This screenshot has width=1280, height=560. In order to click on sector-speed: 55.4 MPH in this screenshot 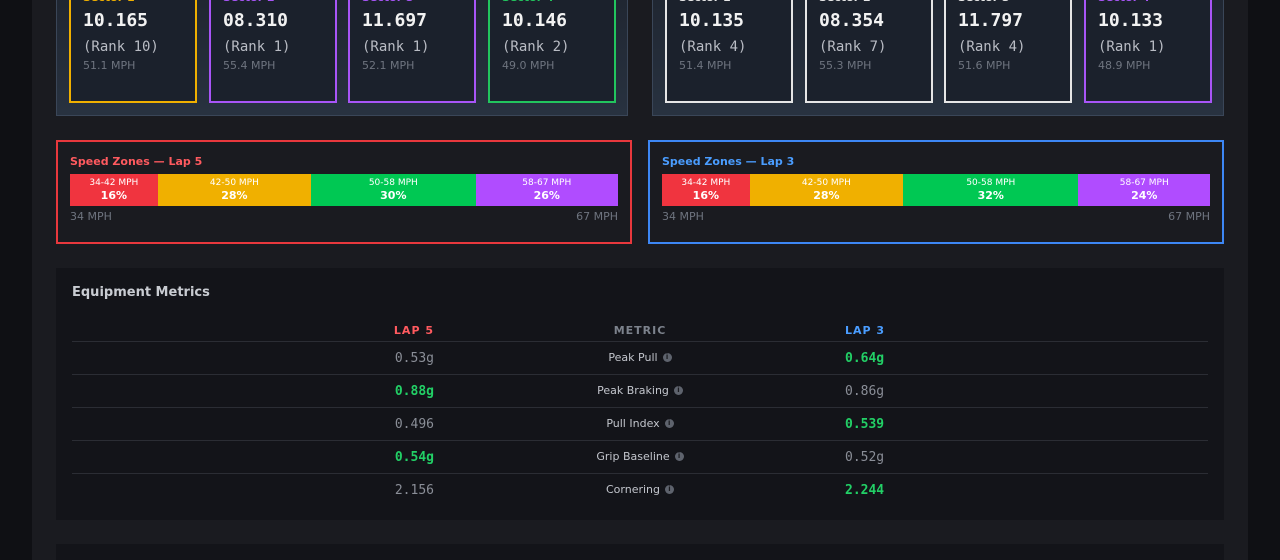, I will do `click(249, 65)`.